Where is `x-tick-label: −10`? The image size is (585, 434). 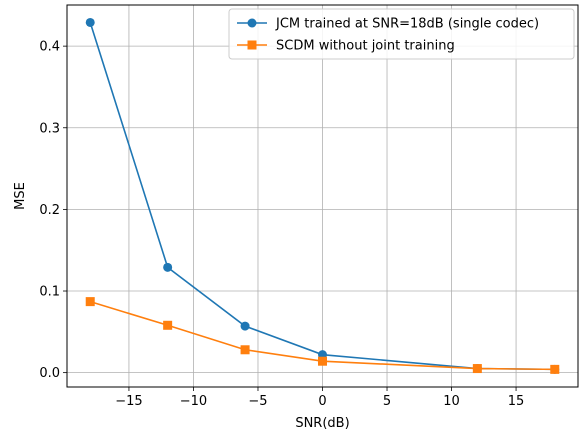
x-tick-label: −10 is located at coordinates (193, 401).